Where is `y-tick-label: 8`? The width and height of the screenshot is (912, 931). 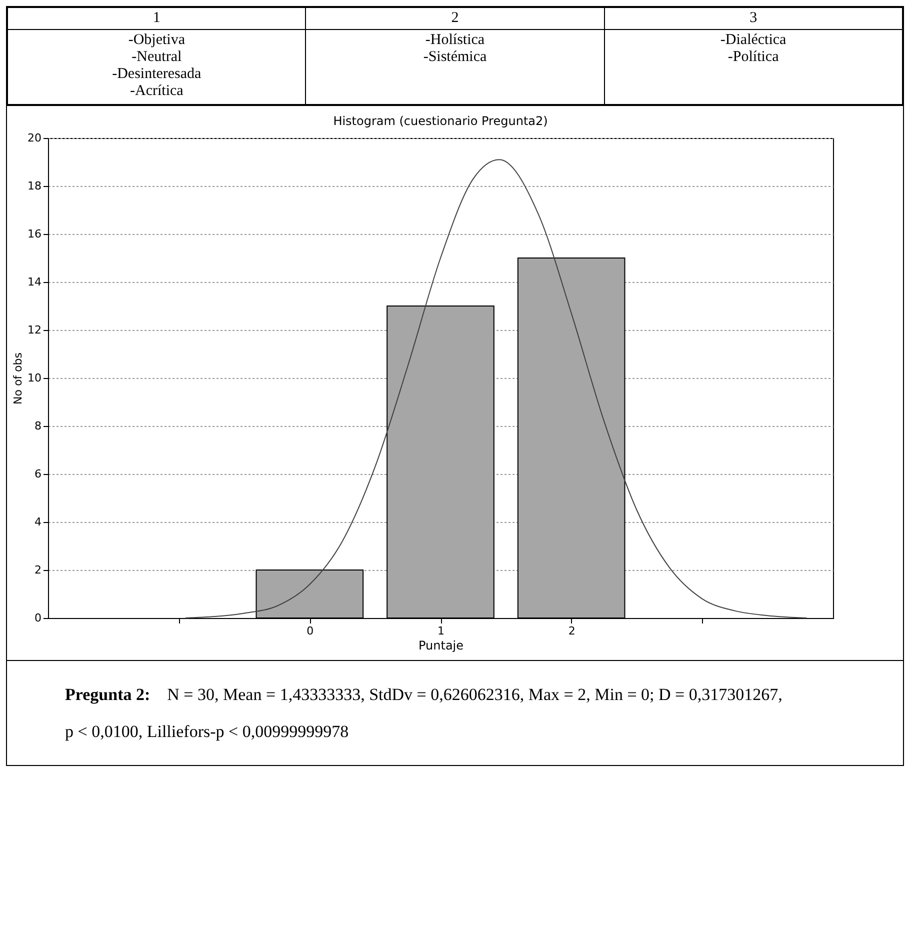 y-tick-label: 8 is located at coordinates (38, 426).